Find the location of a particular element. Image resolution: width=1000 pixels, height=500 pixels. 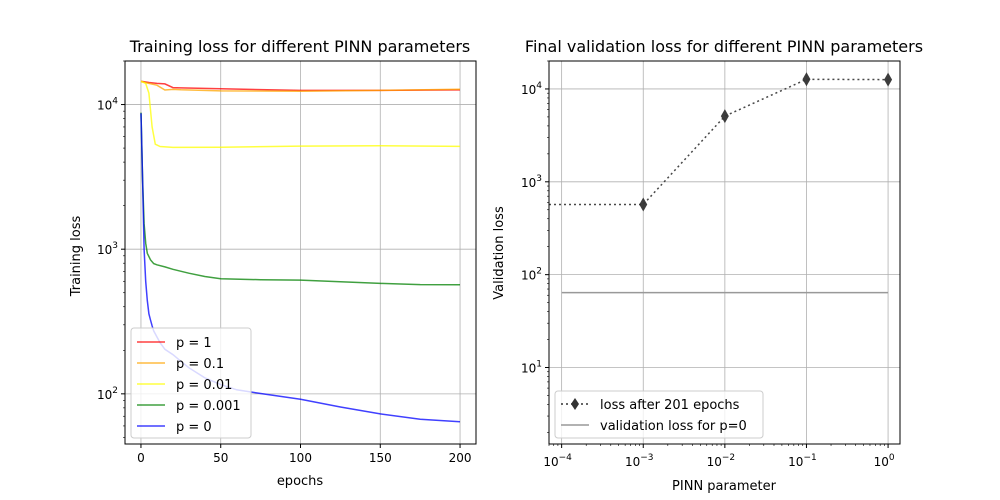

loss-line is located at coordinates (719, 142).